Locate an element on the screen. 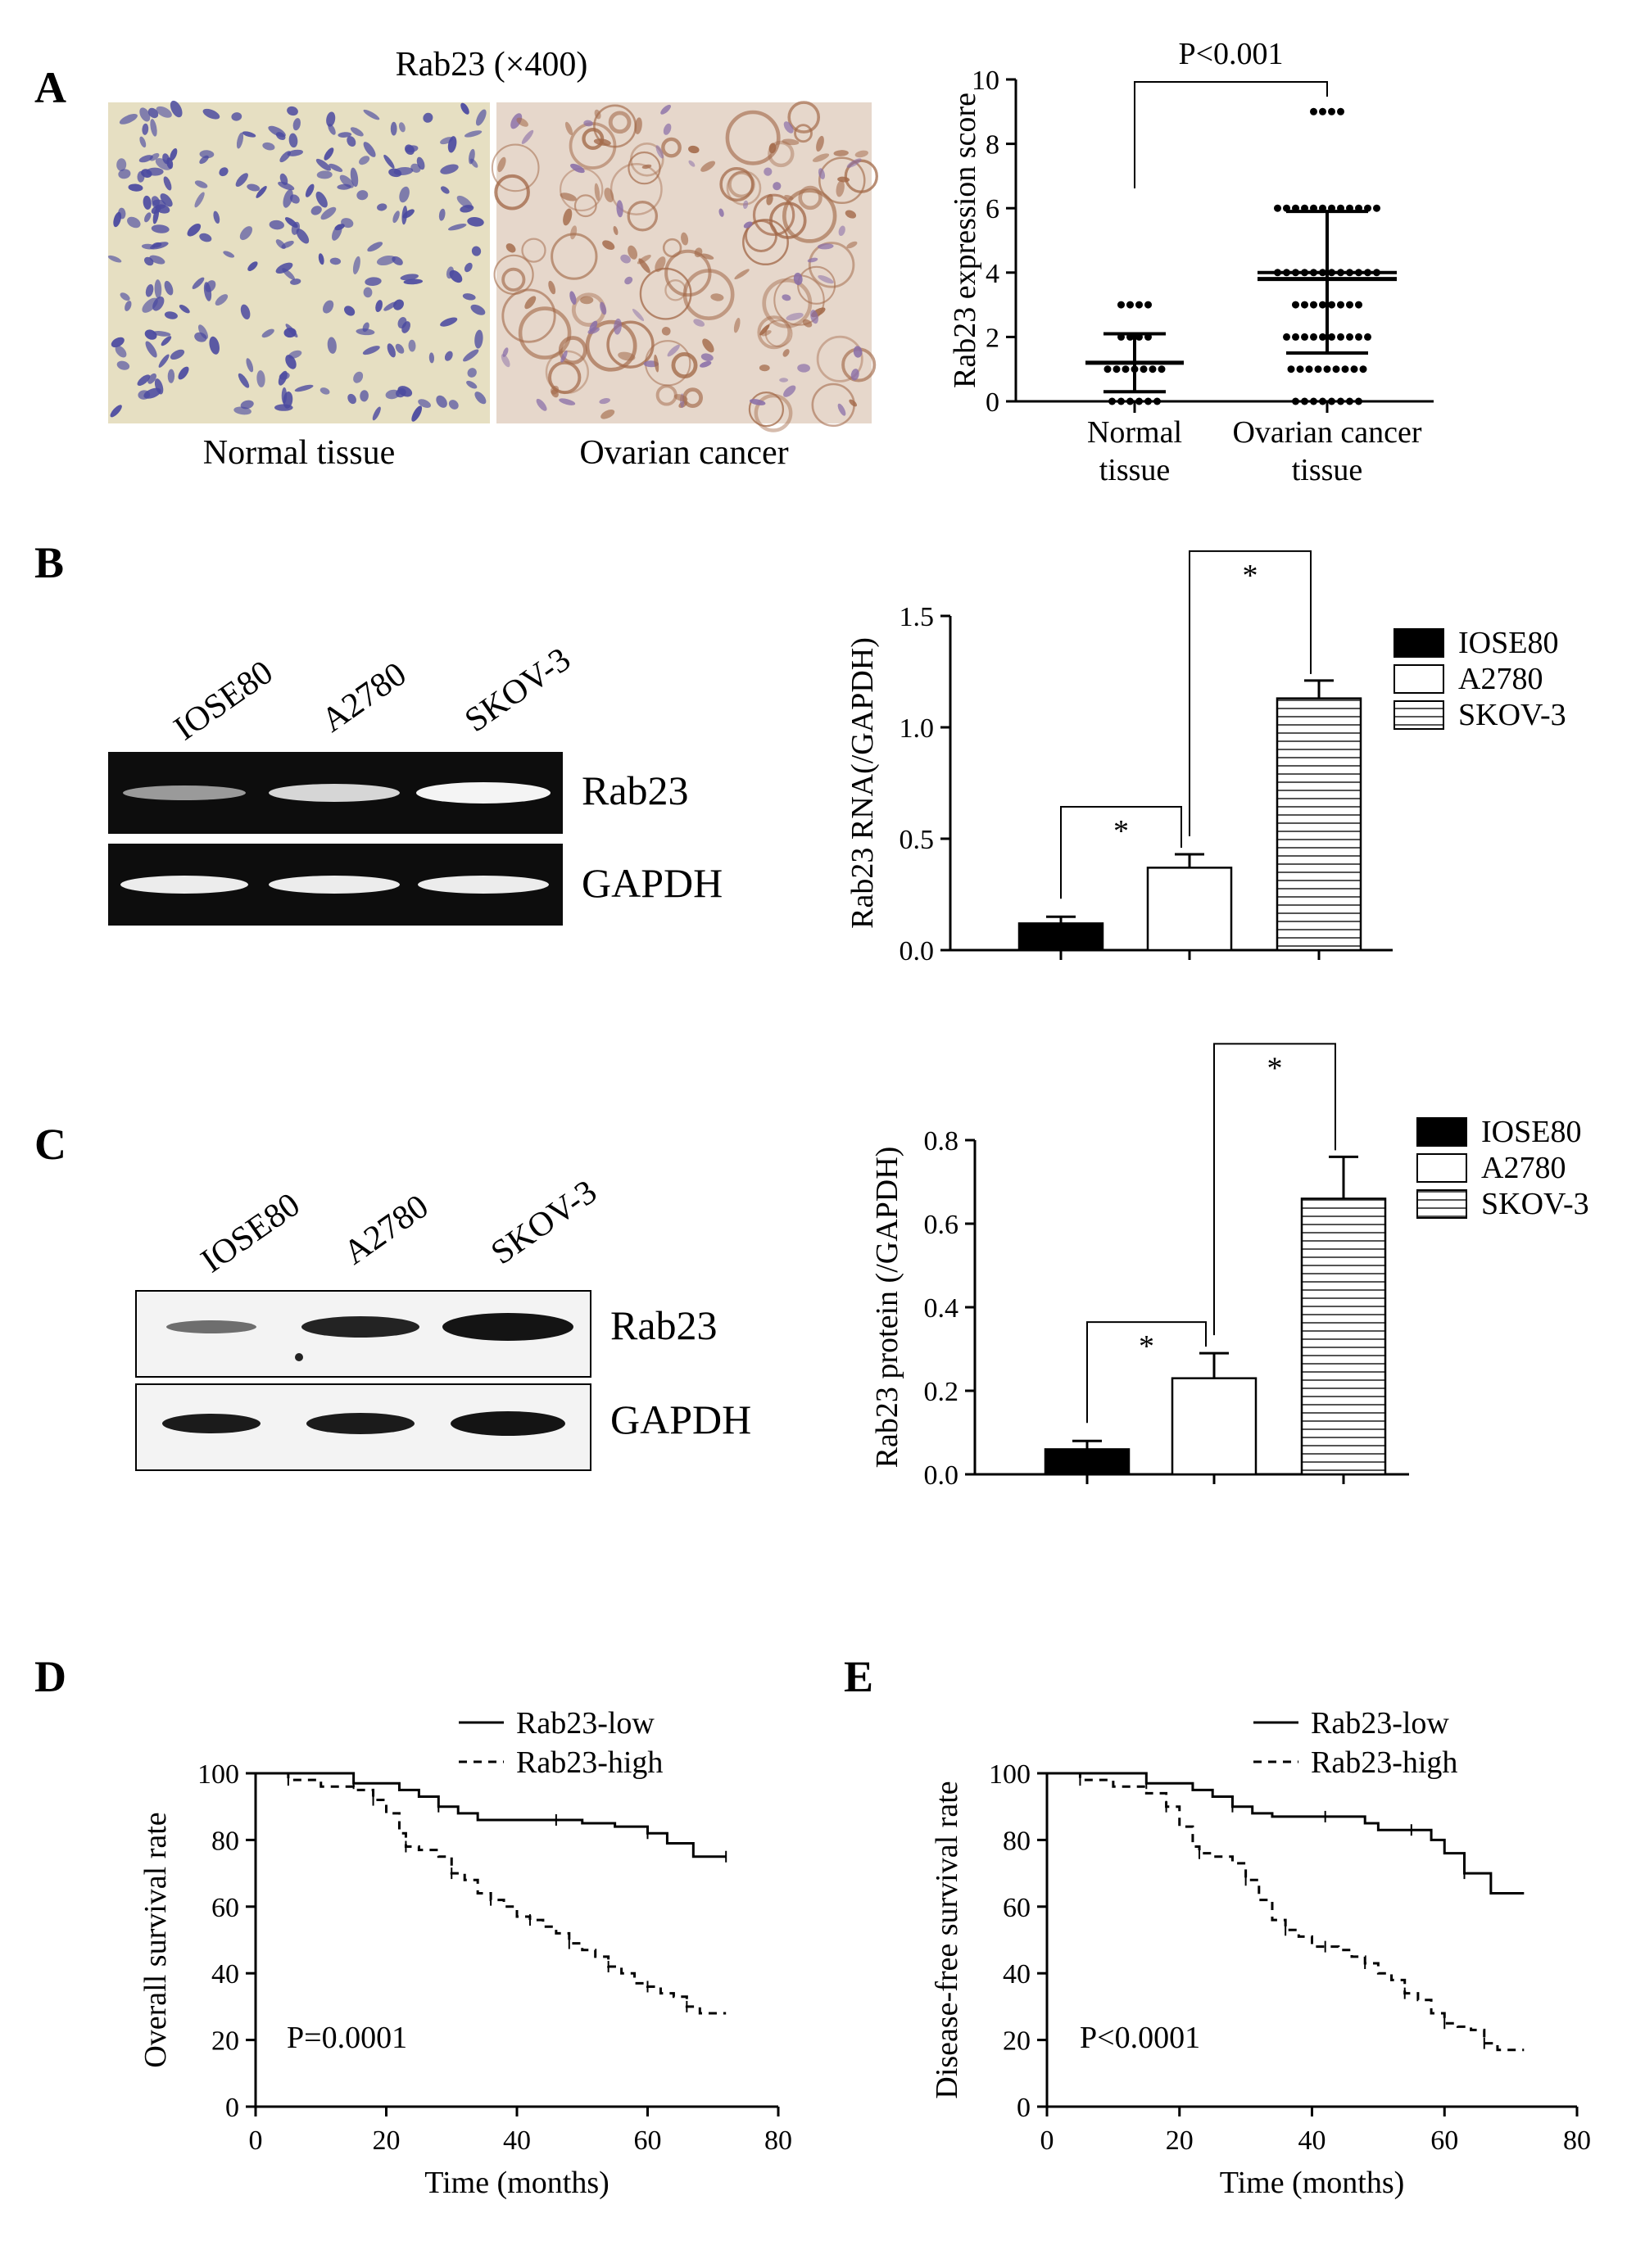 The width and height of the screenshot is (1645, 2268). chart-d-x-tick-label: 80 is located at coordinates (778, 2140).